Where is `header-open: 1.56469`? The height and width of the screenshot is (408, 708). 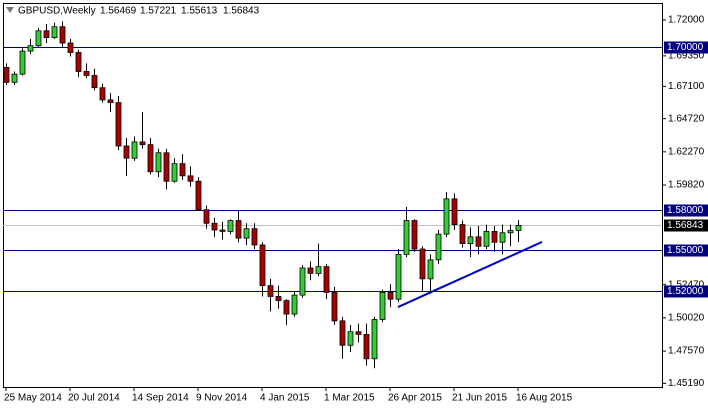
header-open: 1.56469 is located at coordinates (118, 11).